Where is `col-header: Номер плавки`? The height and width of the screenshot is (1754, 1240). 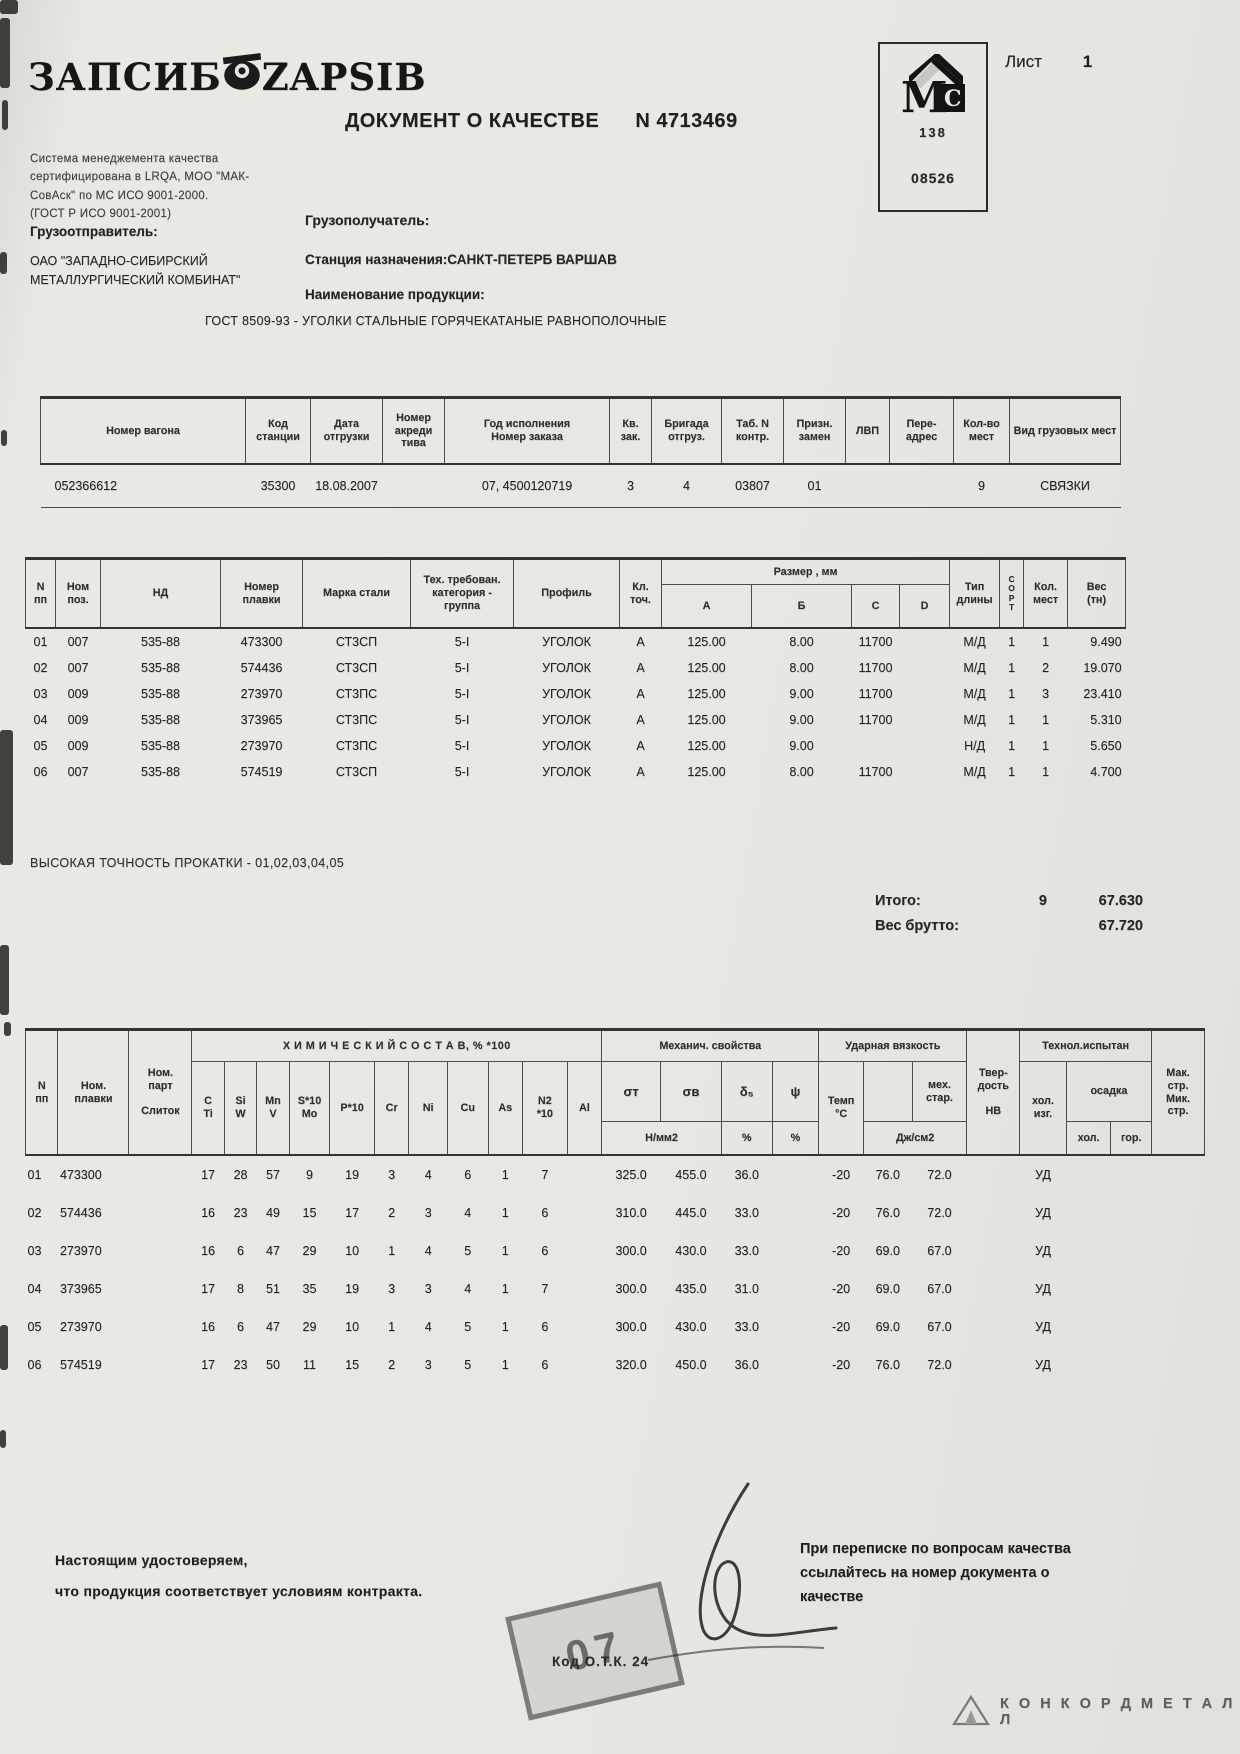
col-header: Номер плавки is located at coordinates (261, 593).